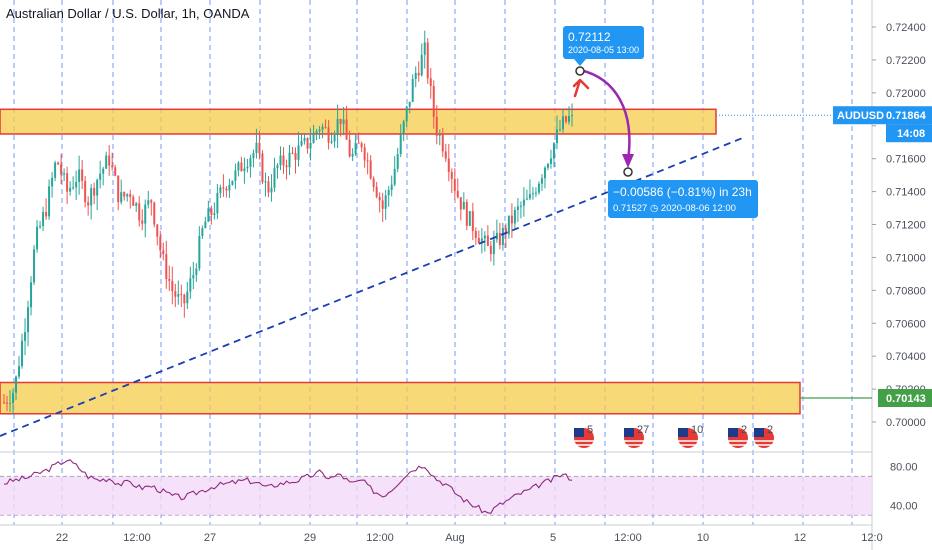 The width and height of the screenshot is (932, 550). I want to click on projection-arrow, so click(605, 114).